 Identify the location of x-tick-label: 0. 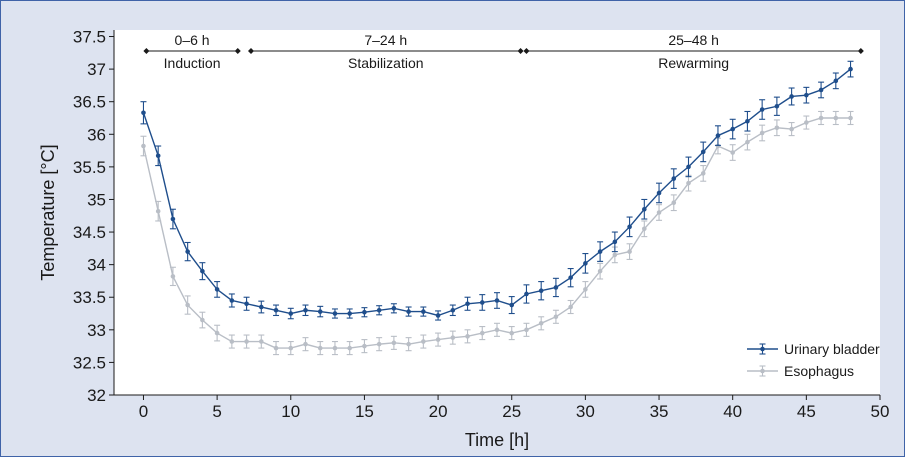
(143, 411).